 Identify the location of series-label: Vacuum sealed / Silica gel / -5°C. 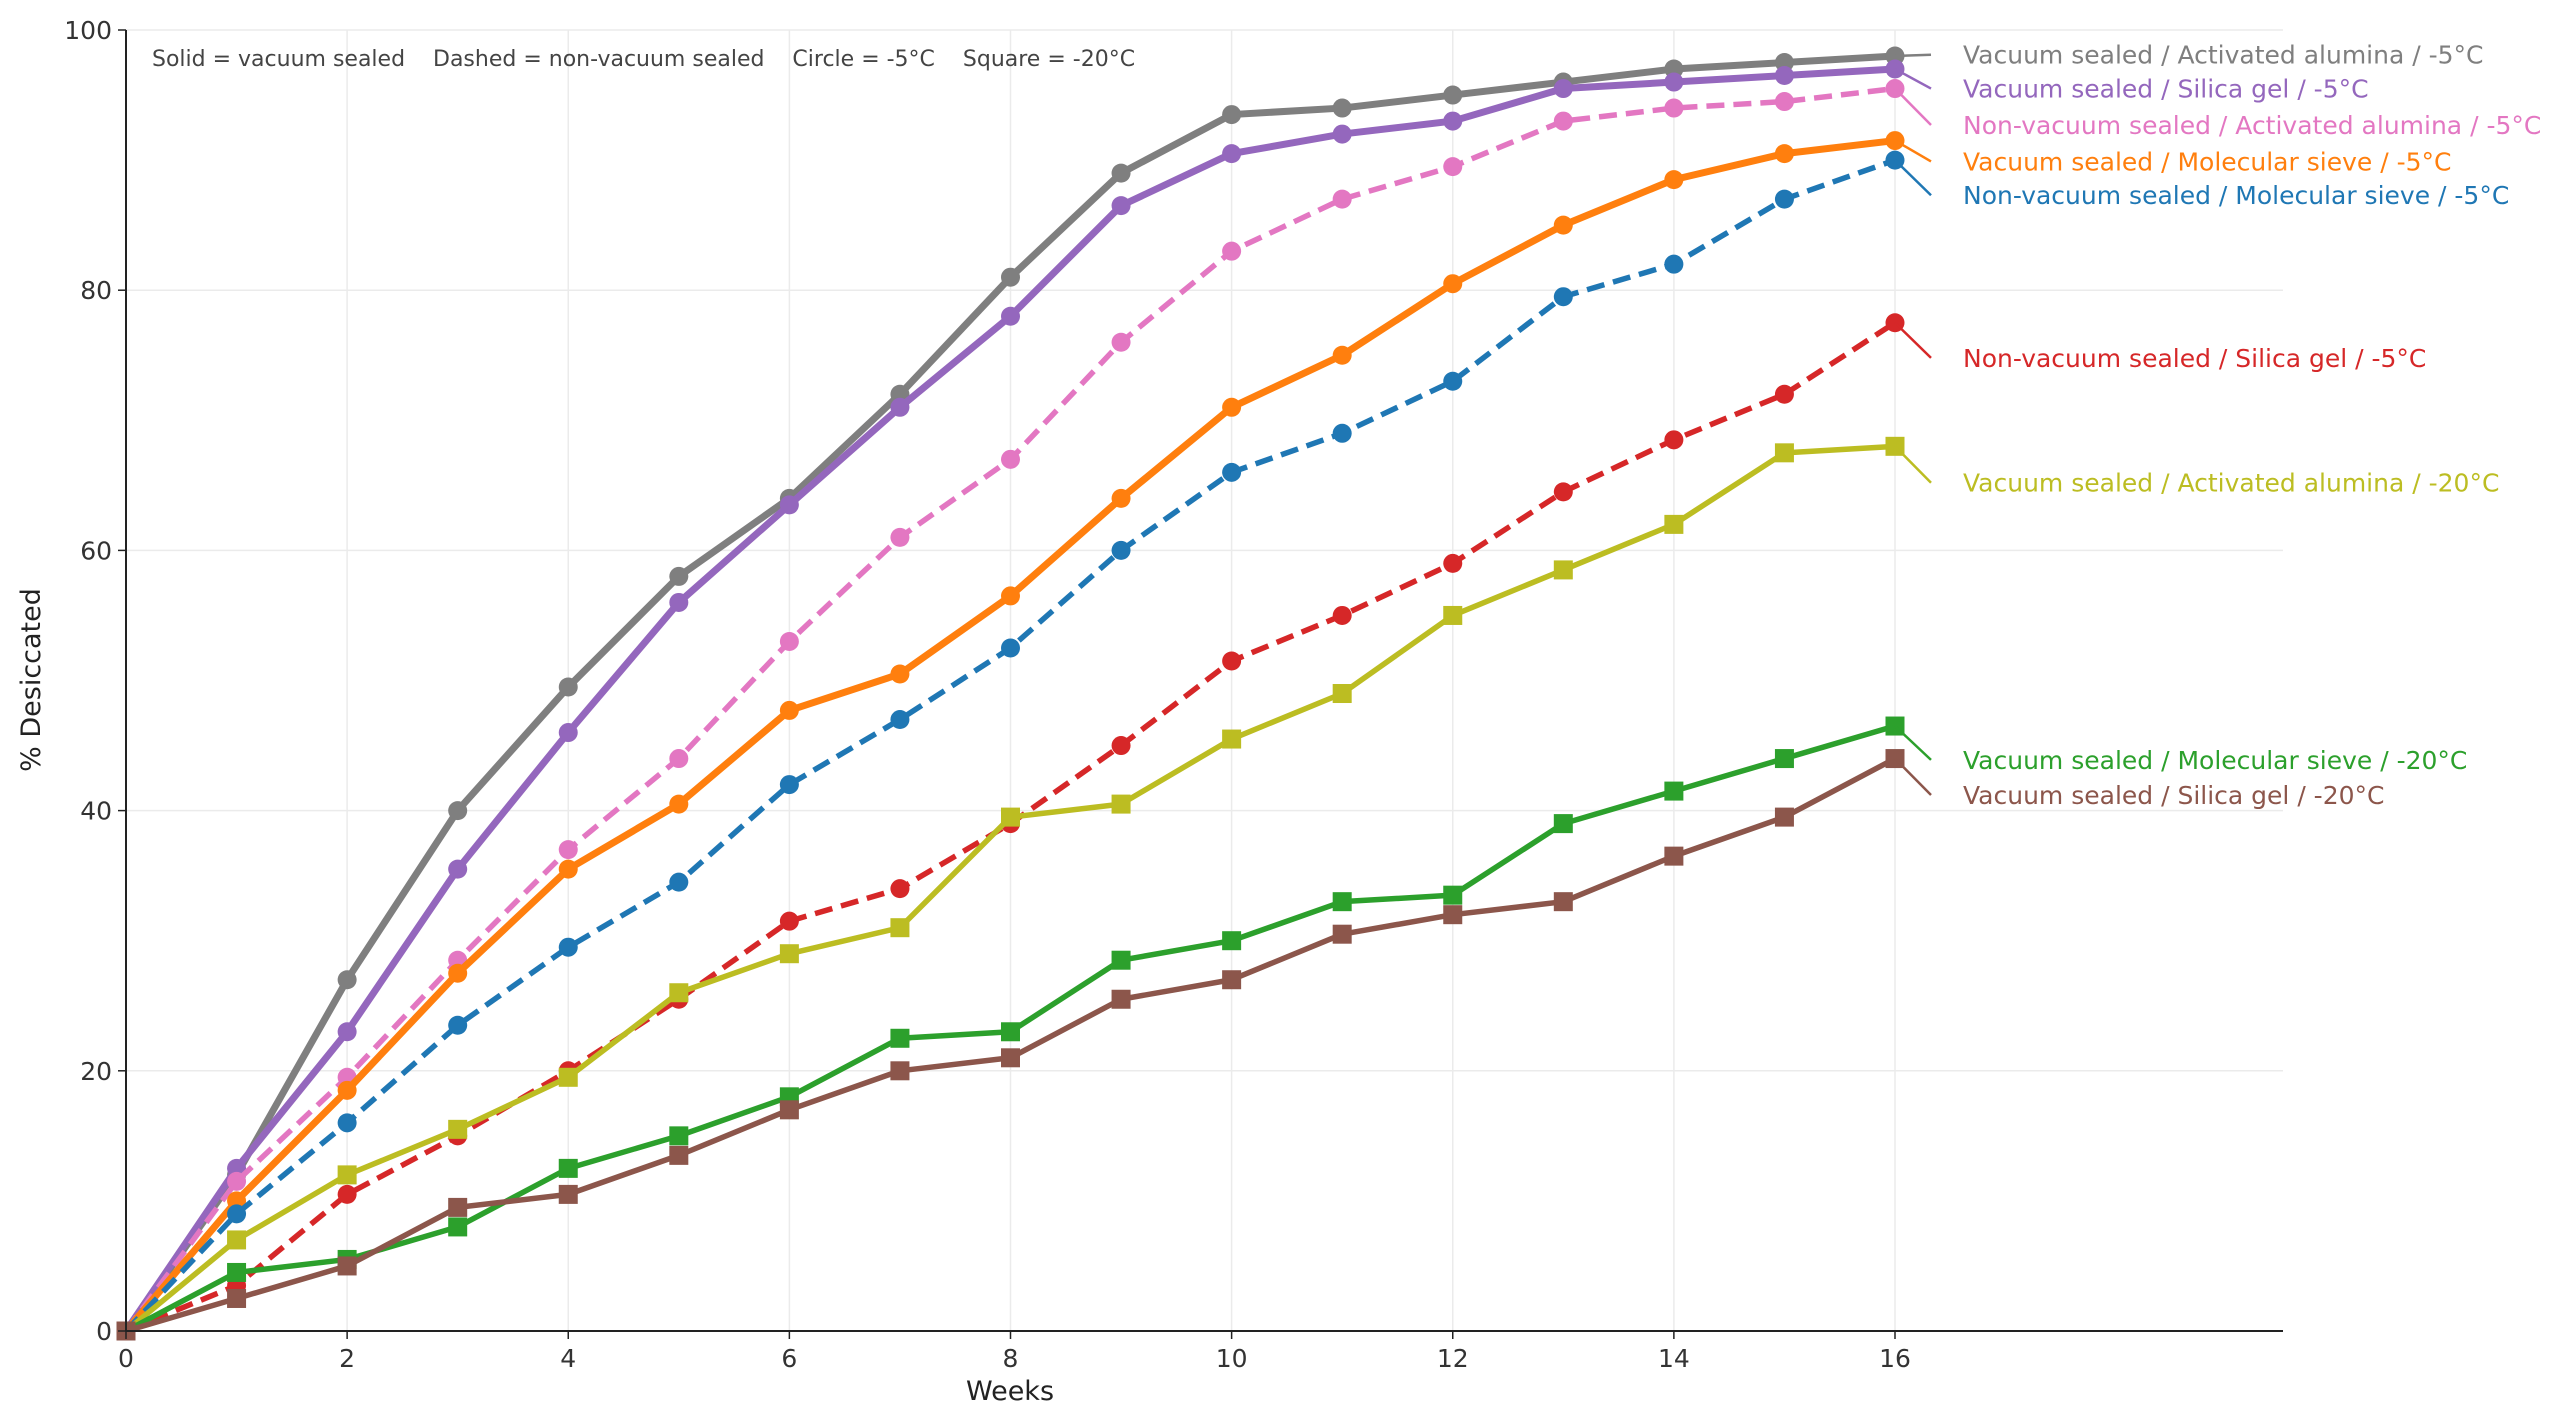
(2166, 89).